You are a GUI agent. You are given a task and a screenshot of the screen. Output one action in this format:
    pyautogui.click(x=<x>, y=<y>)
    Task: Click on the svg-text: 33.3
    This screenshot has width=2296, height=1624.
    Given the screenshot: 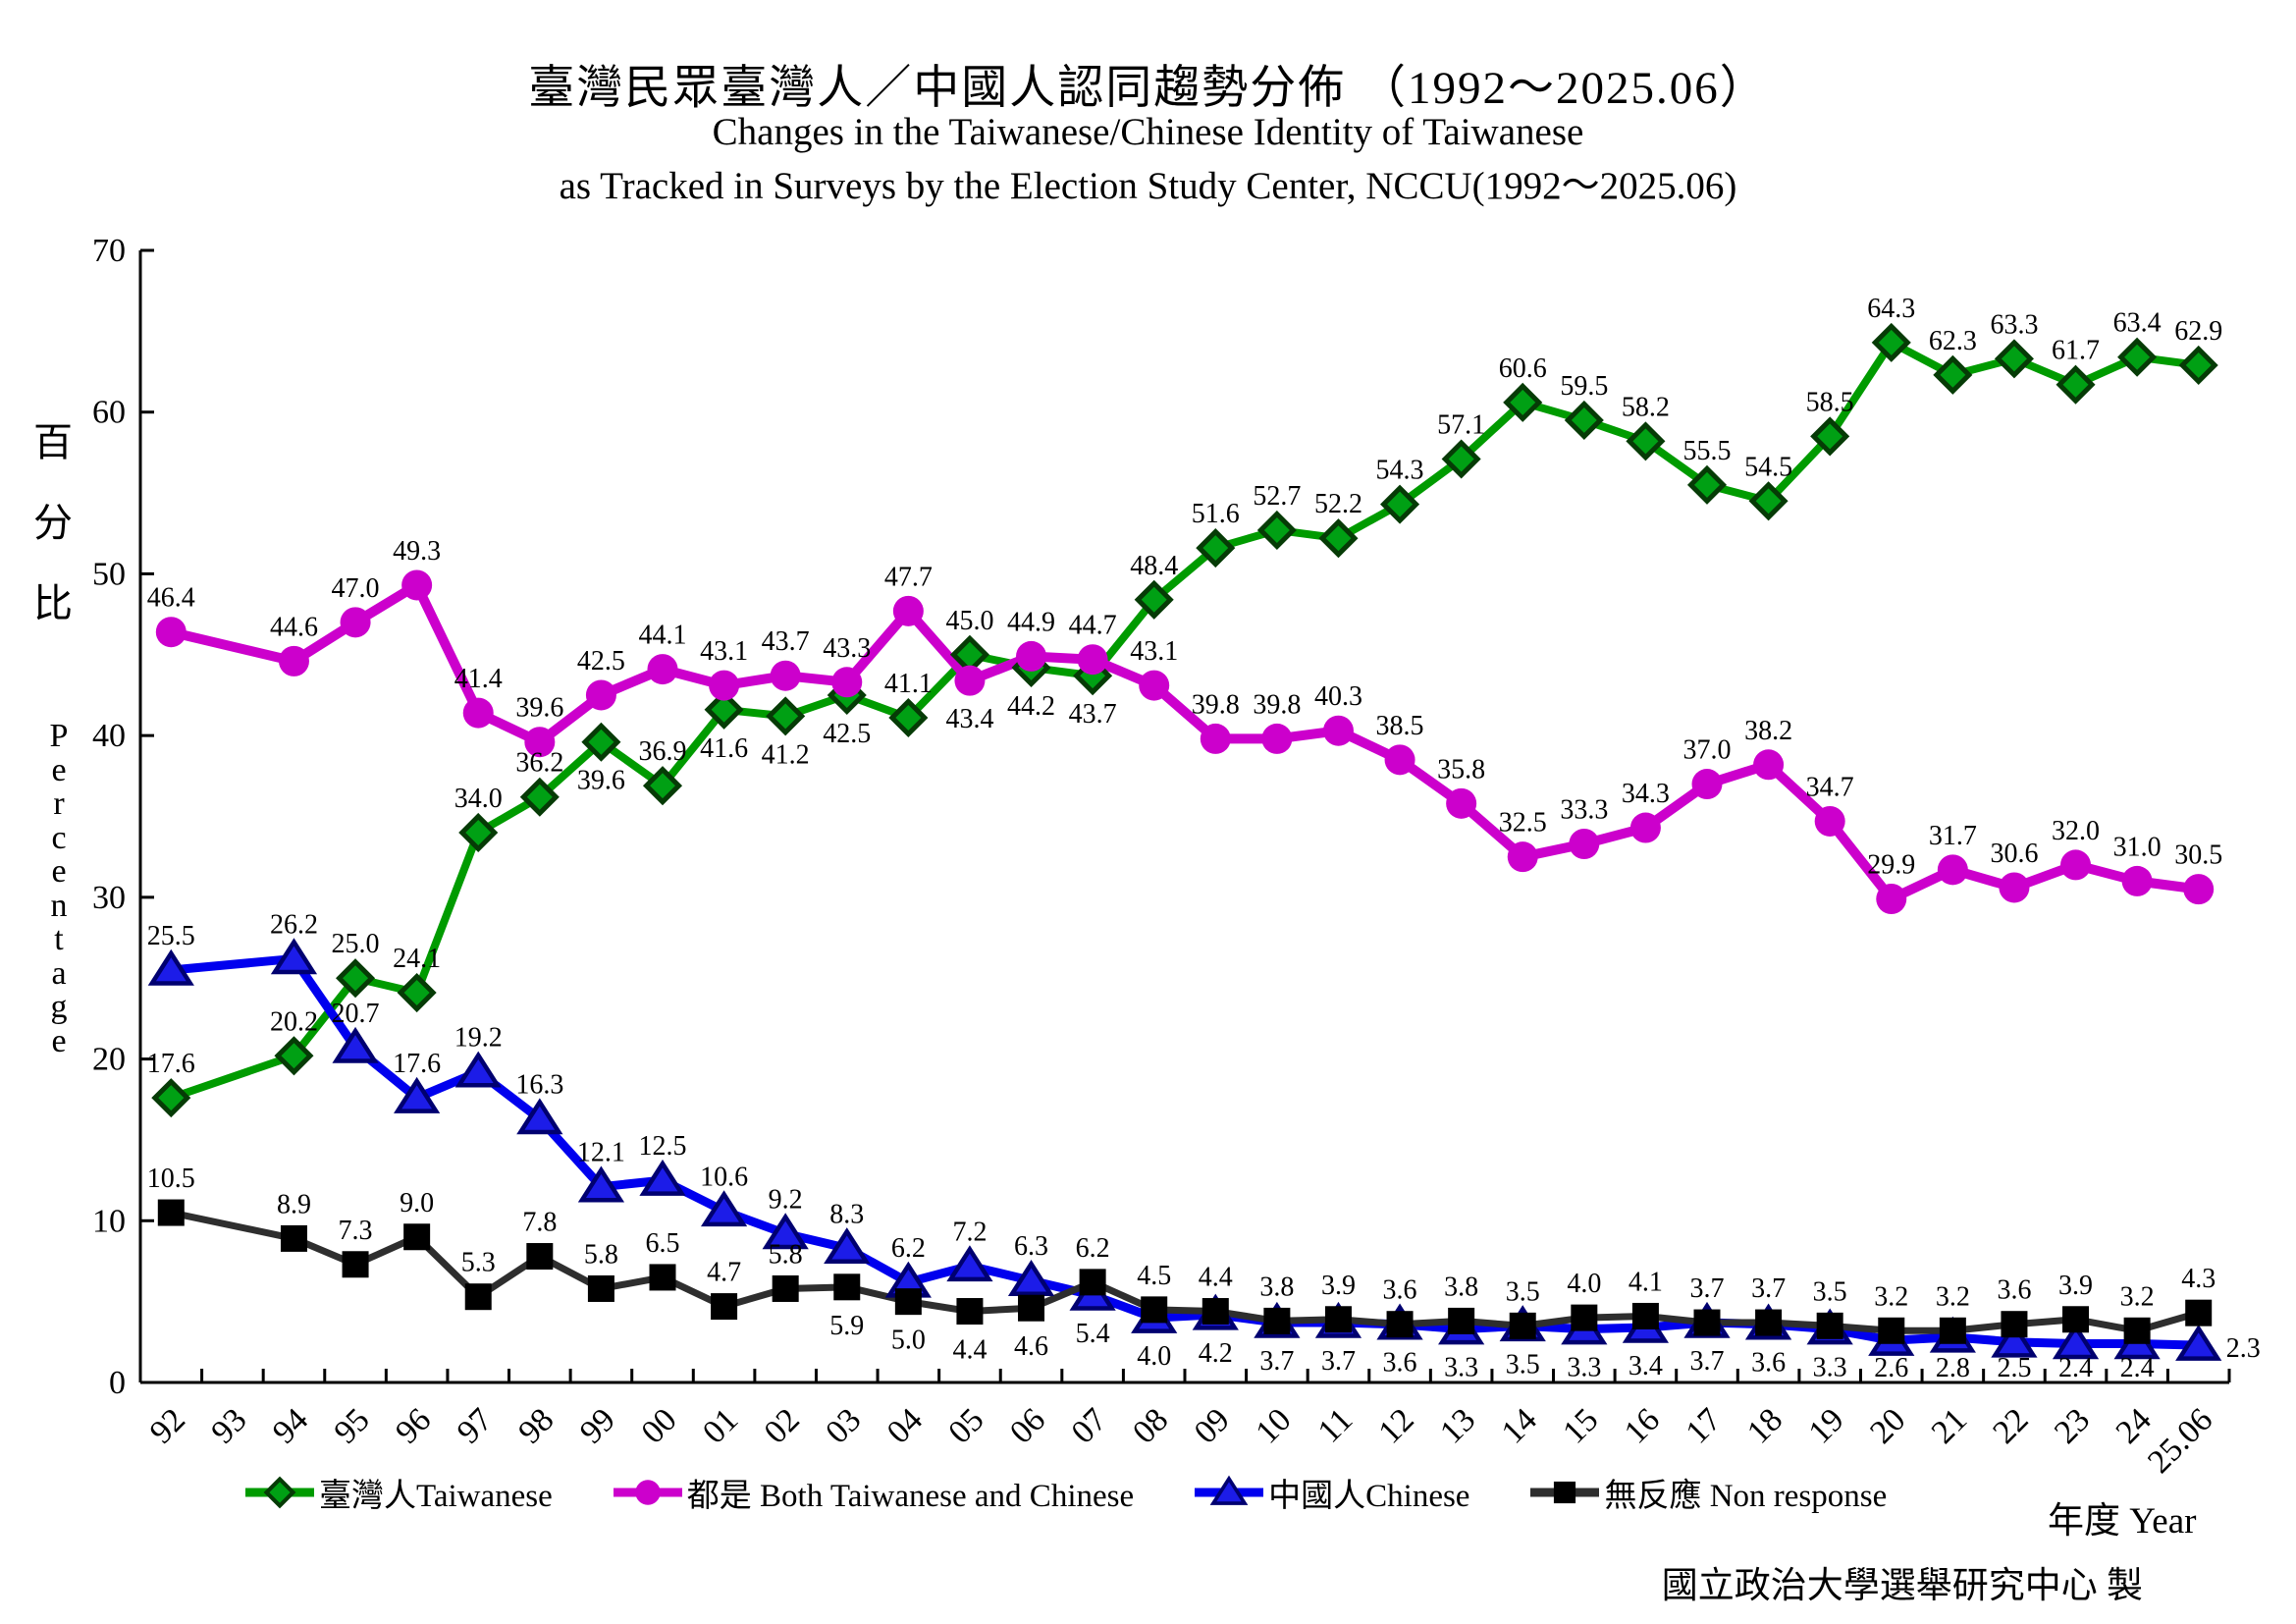 What is the action you would take?
    pyautogui.click(x=1584, y=810)
    